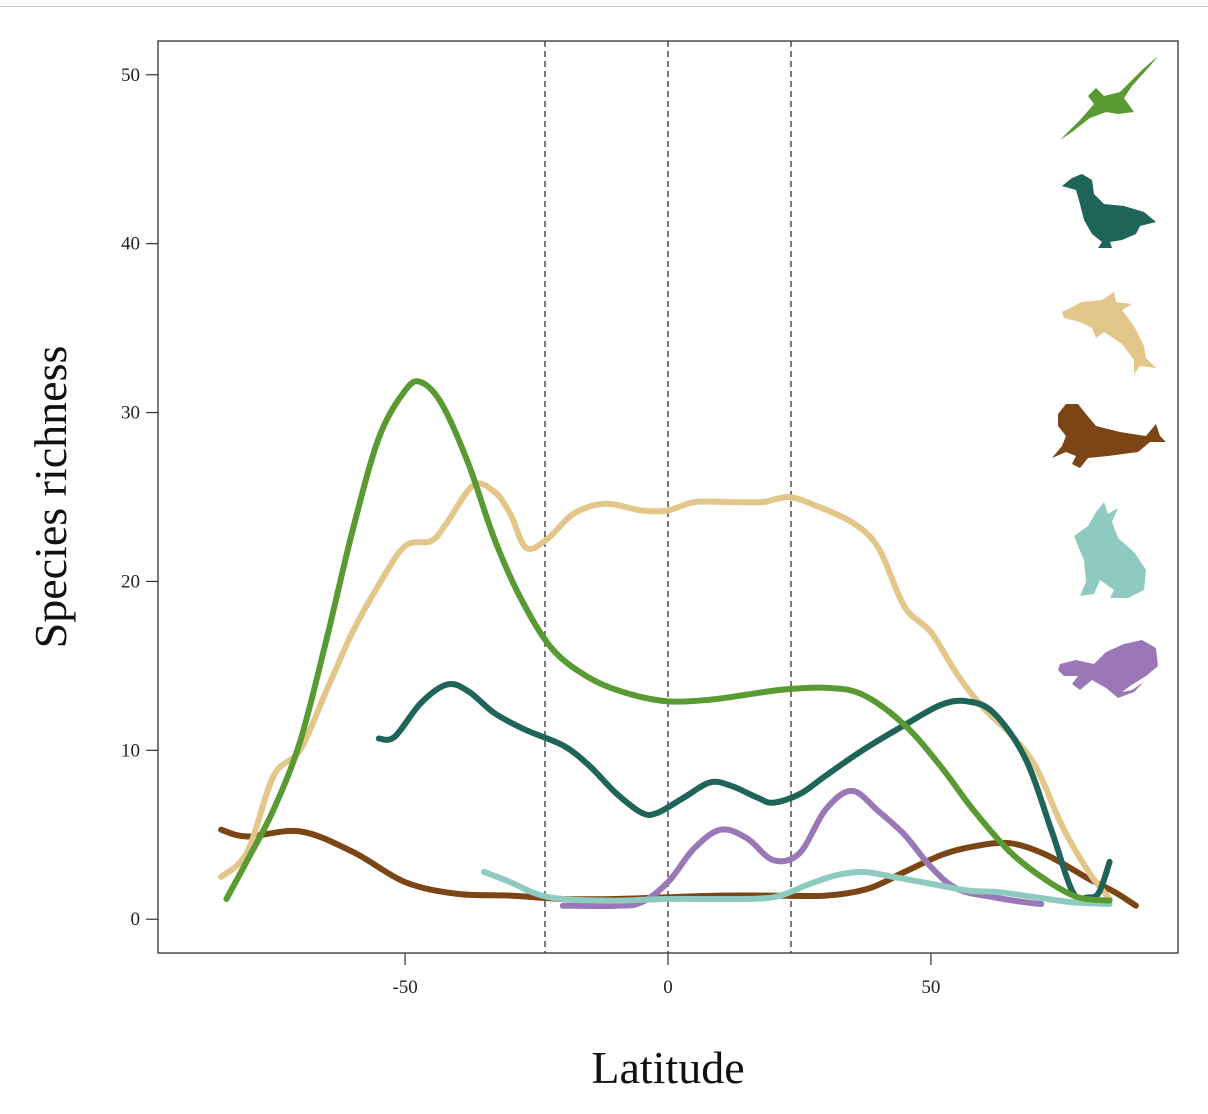 This screenshot has width=1208, height=1114. What do you see at coordinates (667, 1067) in the screenshot?
I see `x-axis-title: Latitude` at bounding box center [667, 1067].